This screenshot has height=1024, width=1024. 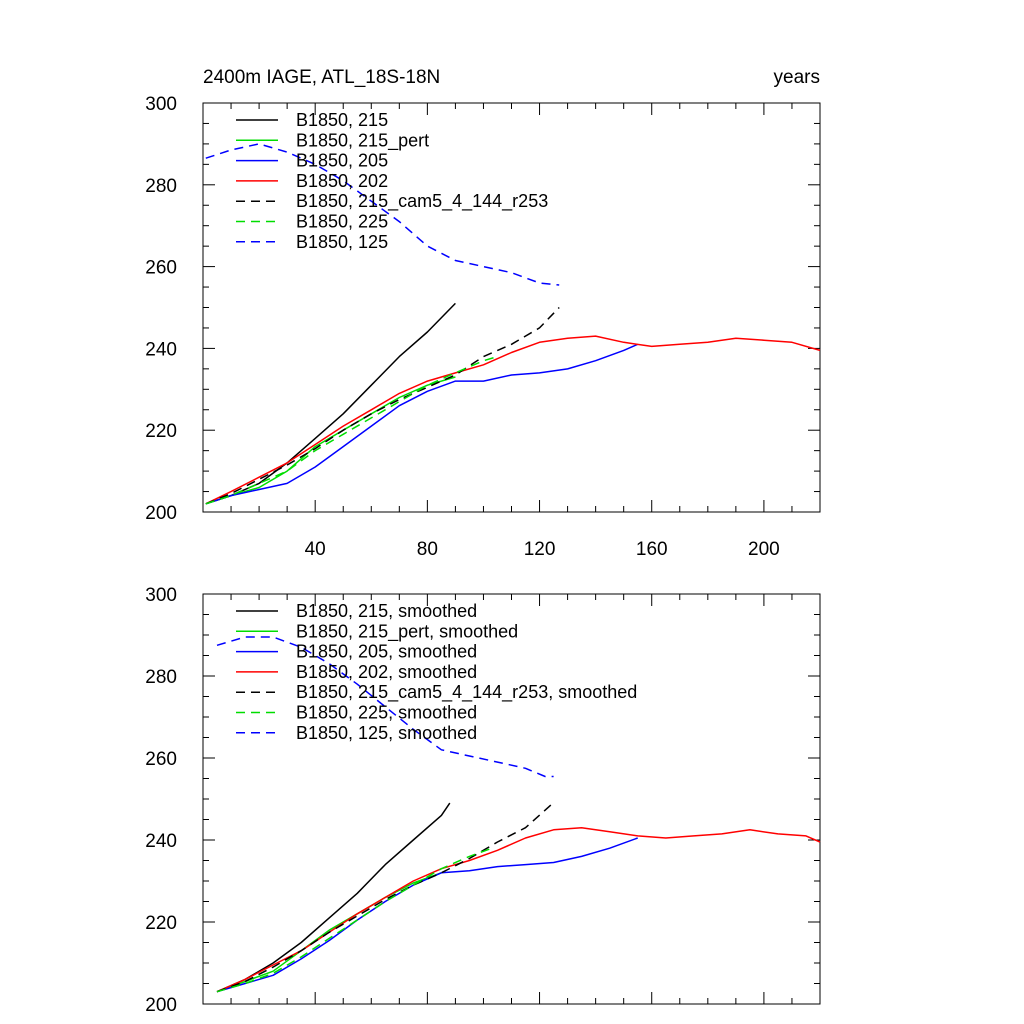 I want to click on x-tick-label: 160, so click(x=652, y=549).